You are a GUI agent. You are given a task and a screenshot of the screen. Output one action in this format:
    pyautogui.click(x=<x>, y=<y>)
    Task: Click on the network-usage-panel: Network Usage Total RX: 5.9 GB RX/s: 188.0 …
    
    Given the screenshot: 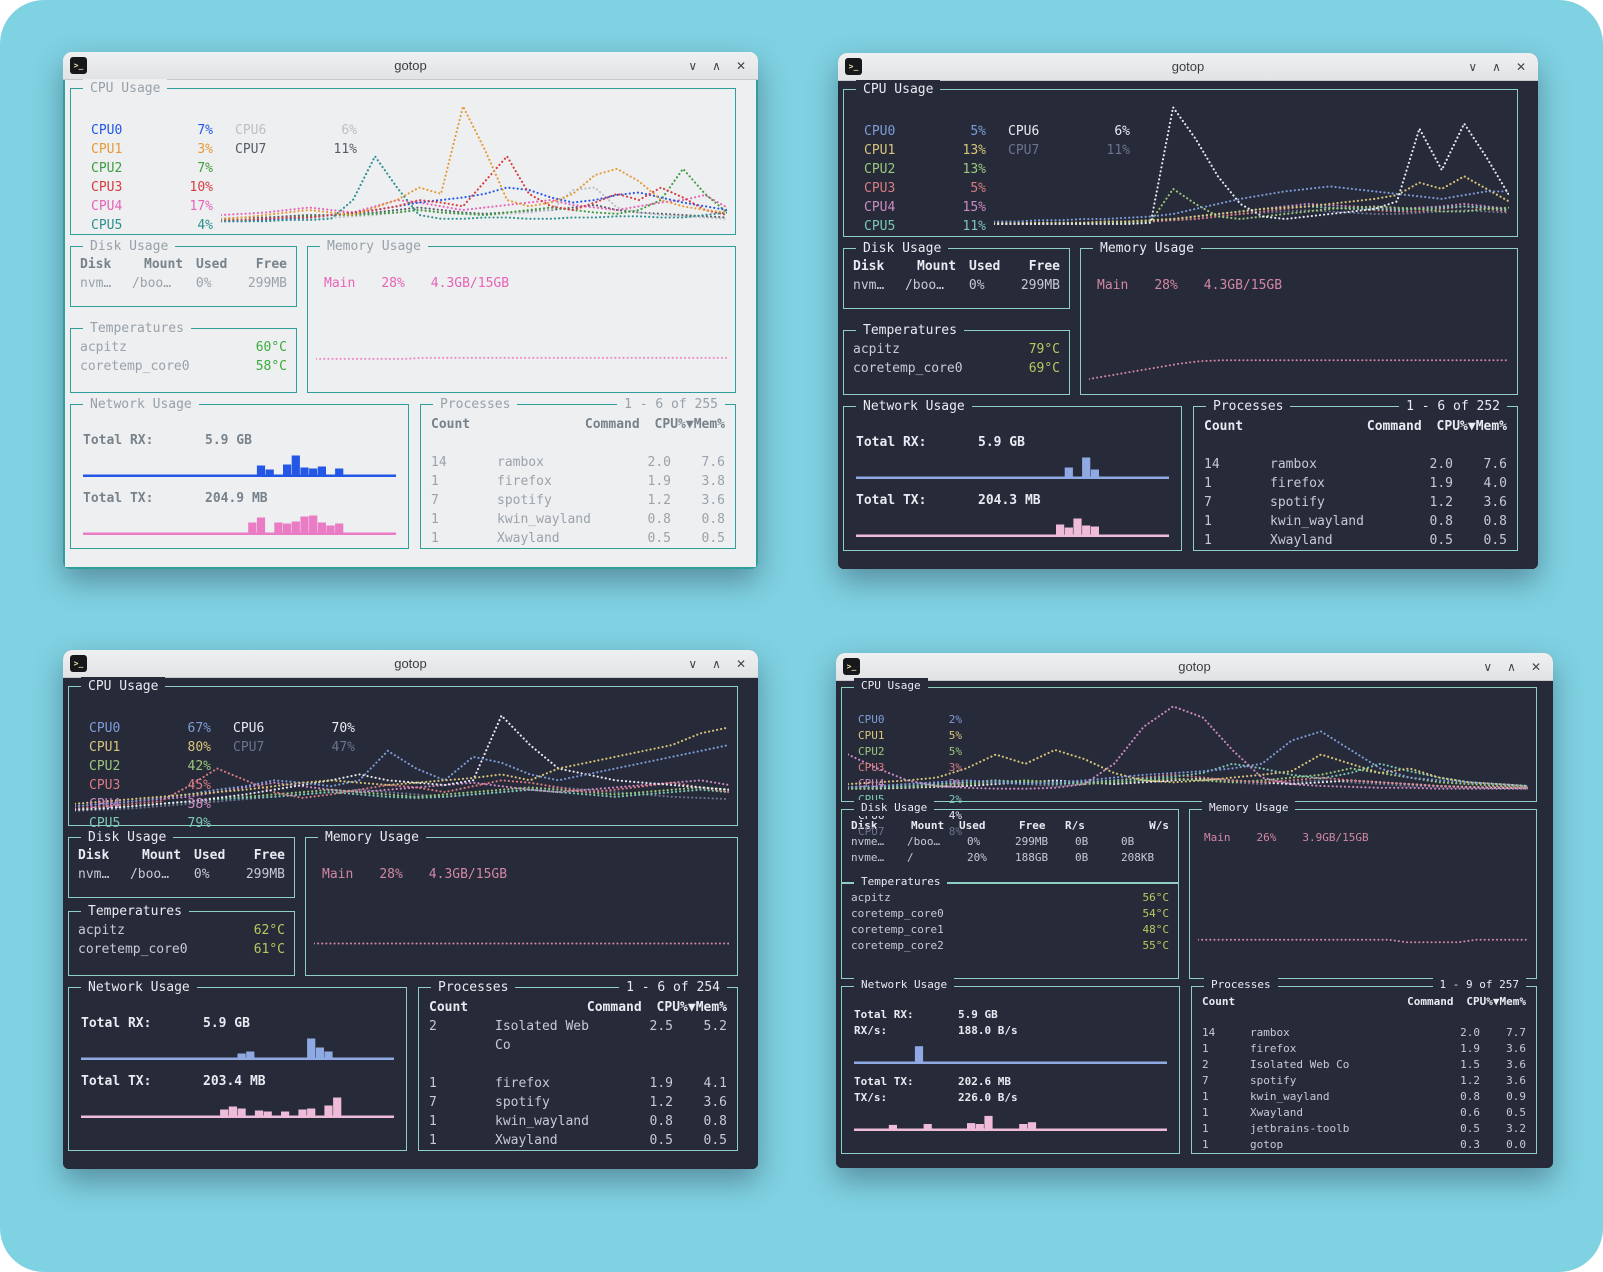 What is the action you would take?
    pyautogui.click(x=1010, y=1065)
    